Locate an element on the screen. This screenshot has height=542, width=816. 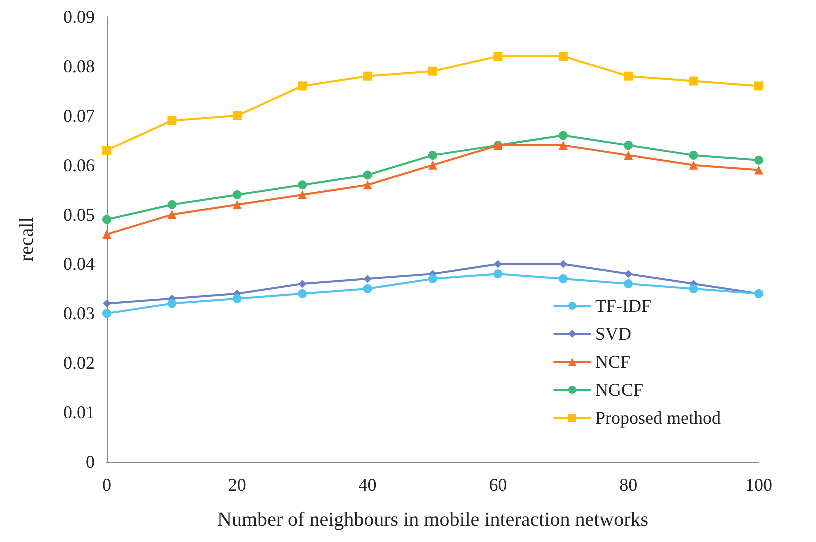
legend-label: TF-IDF is located at coordinates (624, 306).